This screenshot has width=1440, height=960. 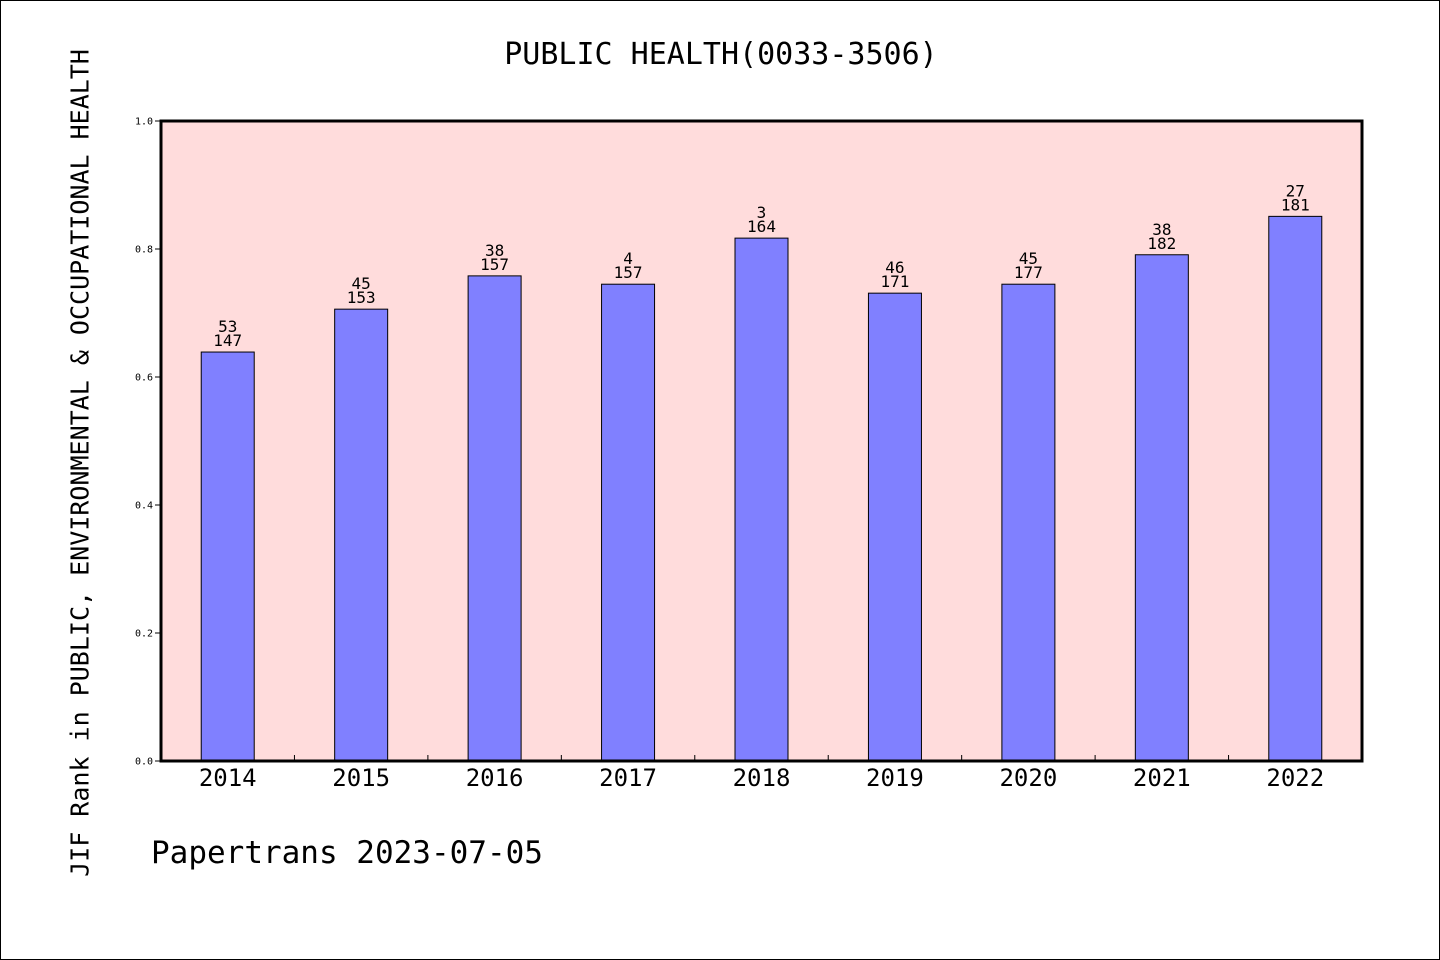 I want to click on x-tick-label: 2018, so click(x=762, y=778).